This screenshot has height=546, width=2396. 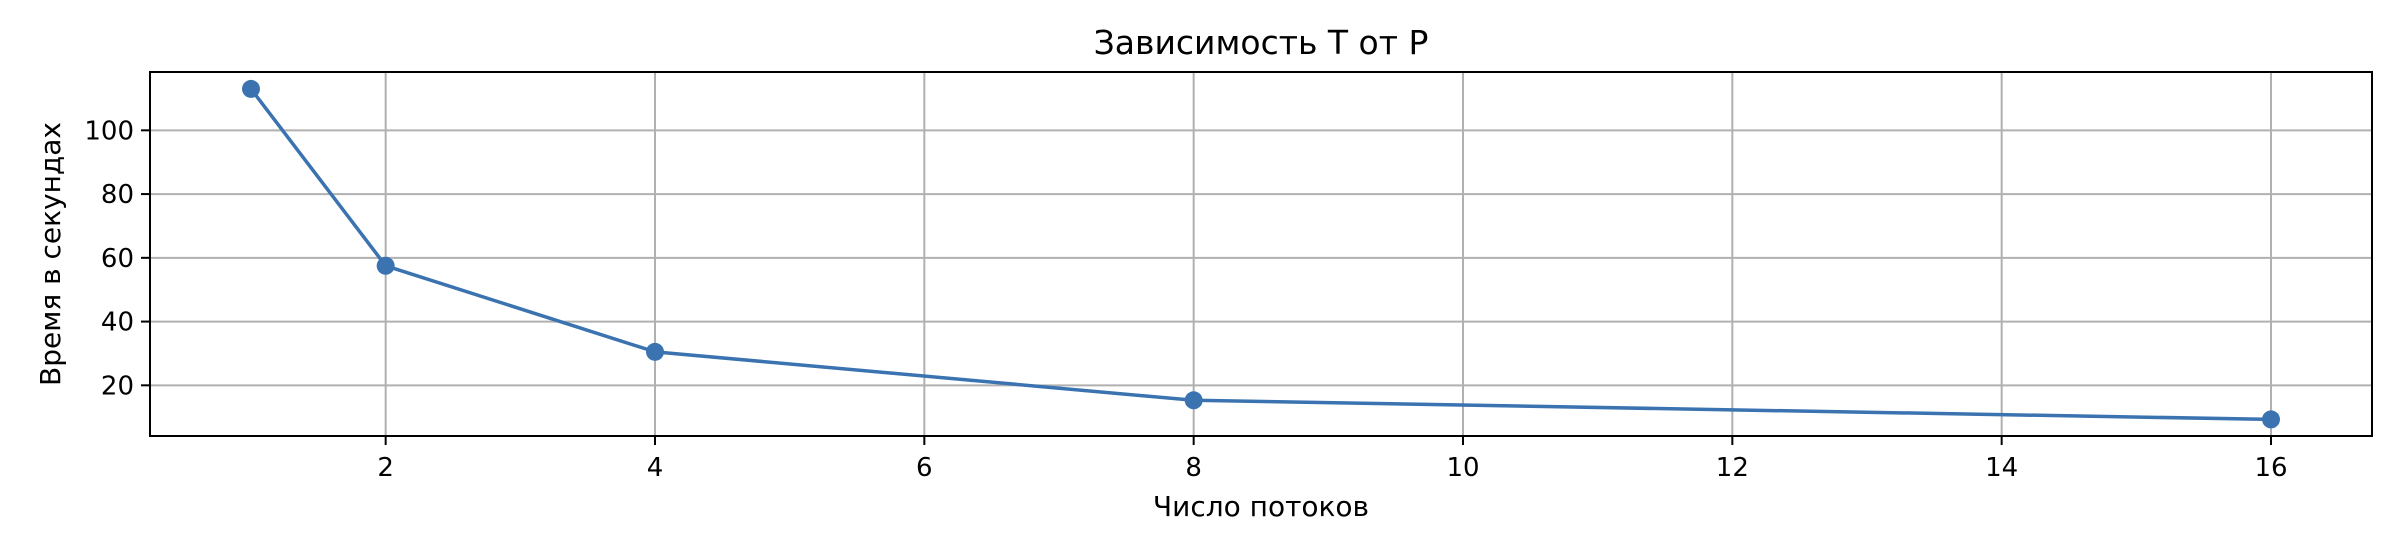 I want to click on x-tick-label: 10, so click(x=1462, y=468).